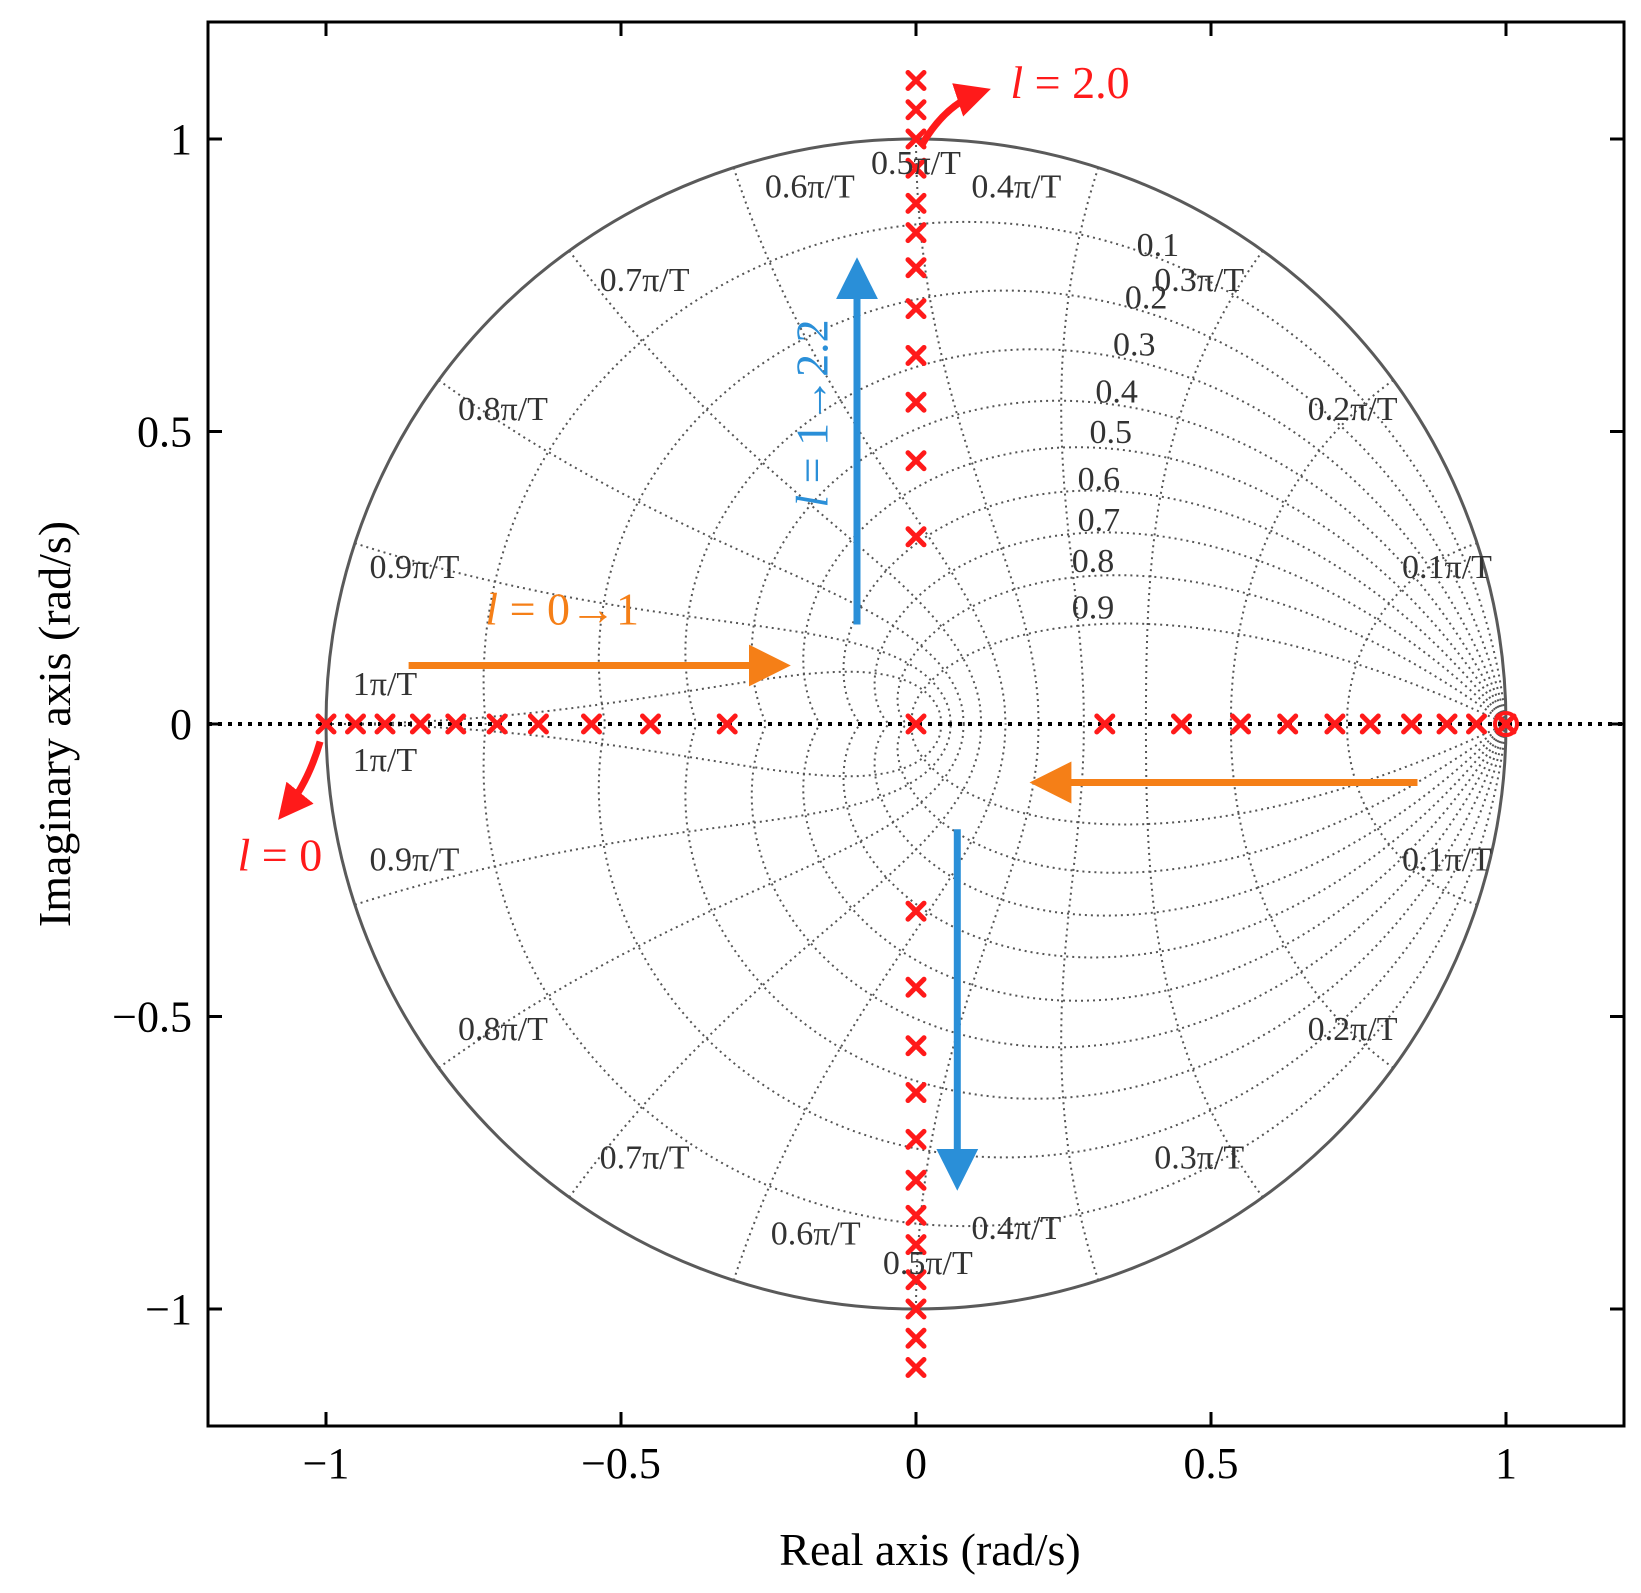 The height and width of the screenshot is (1593, 1641). Describe the element at coordinates (1447, 859) in the screenshot. I see `frequency-label-lower-0.1π/T: 0.1π/T` at that location.